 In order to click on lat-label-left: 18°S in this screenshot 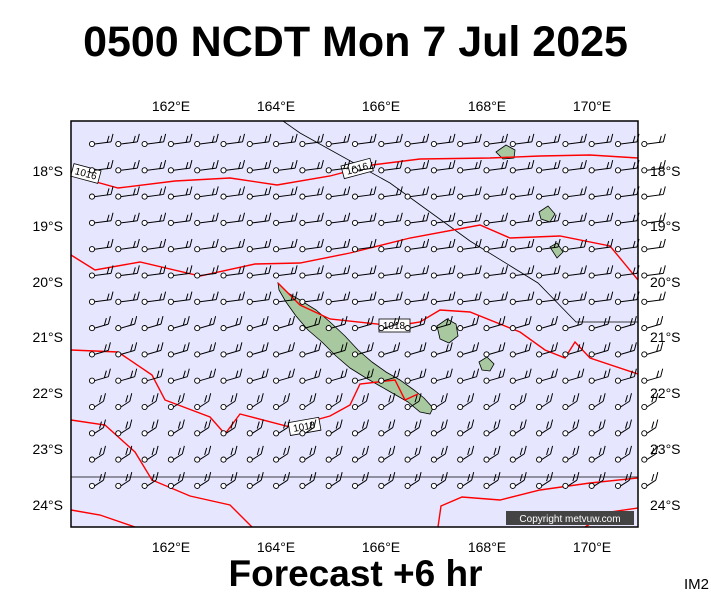, I will do `click(47, 171)`.